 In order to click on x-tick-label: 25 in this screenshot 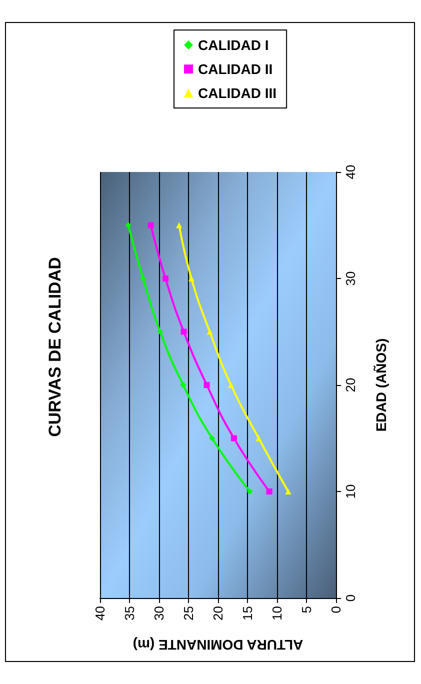, I will do `click(188, 613)`.